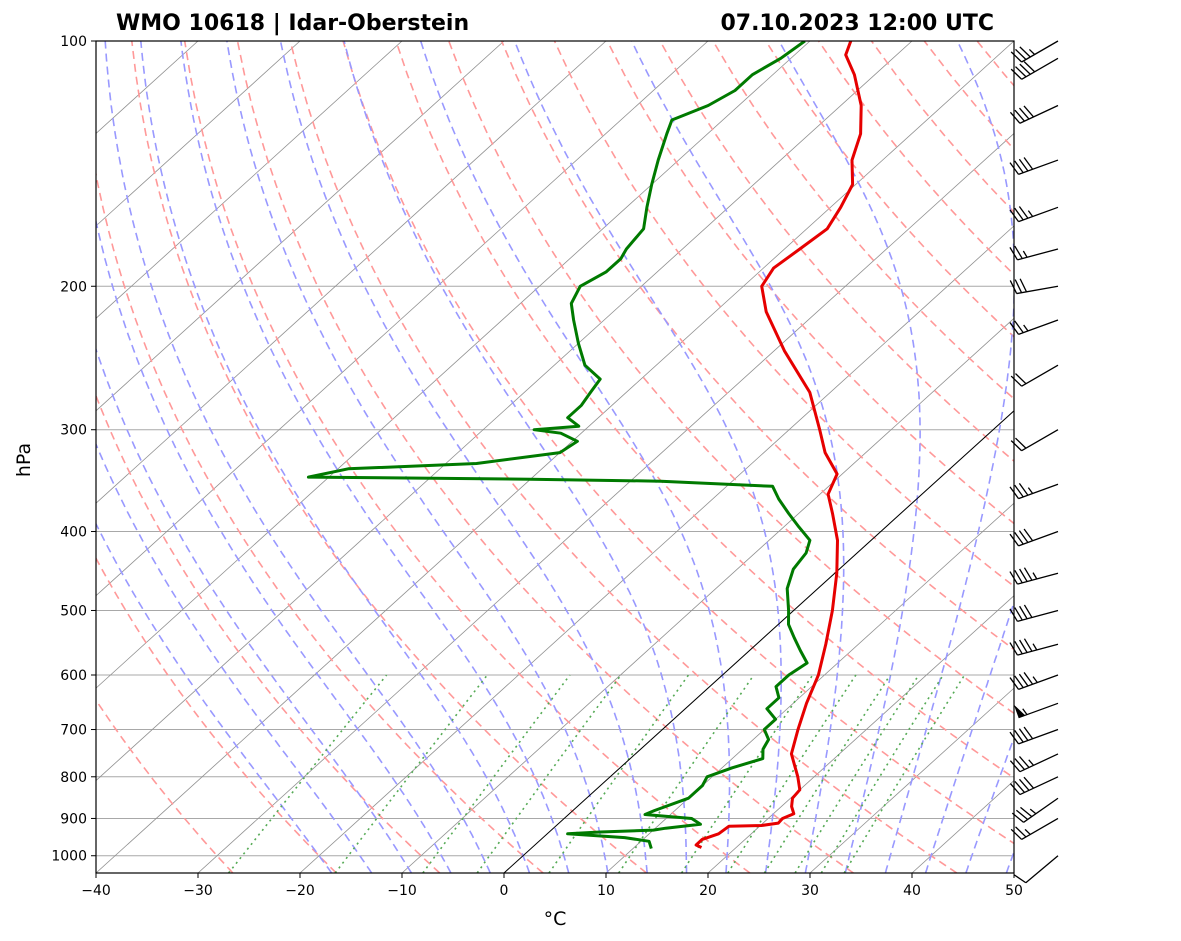 The height and width of the screenshot is (941, 1181). I want to click on y-tick-label: 100, so click(73, 42).